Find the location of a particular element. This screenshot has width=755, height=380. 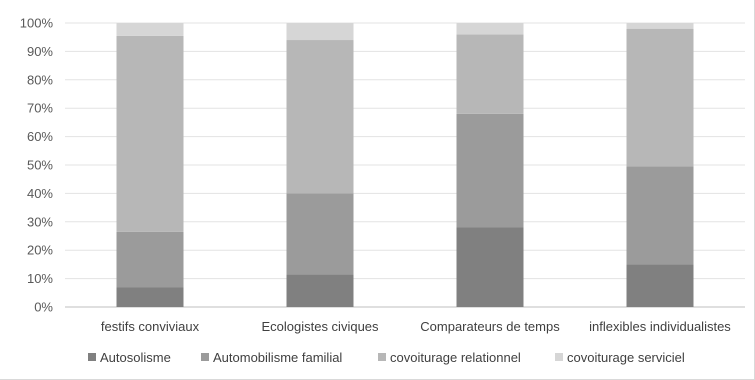

y-tick-label: 60% is located at coordinates (40, 136).